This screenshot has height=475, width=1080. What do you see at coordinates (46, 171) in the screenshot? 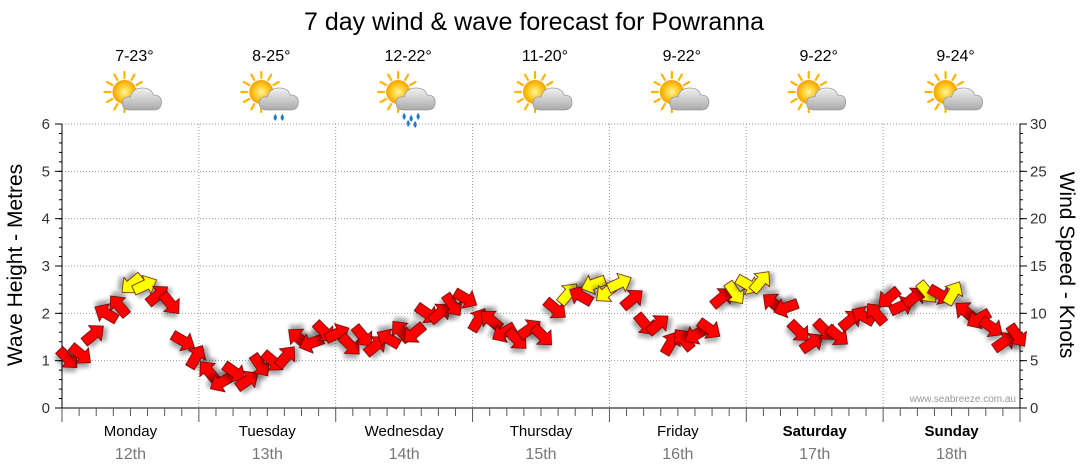
I see `tick-label-left: 5` at bounding box center [46, 171].